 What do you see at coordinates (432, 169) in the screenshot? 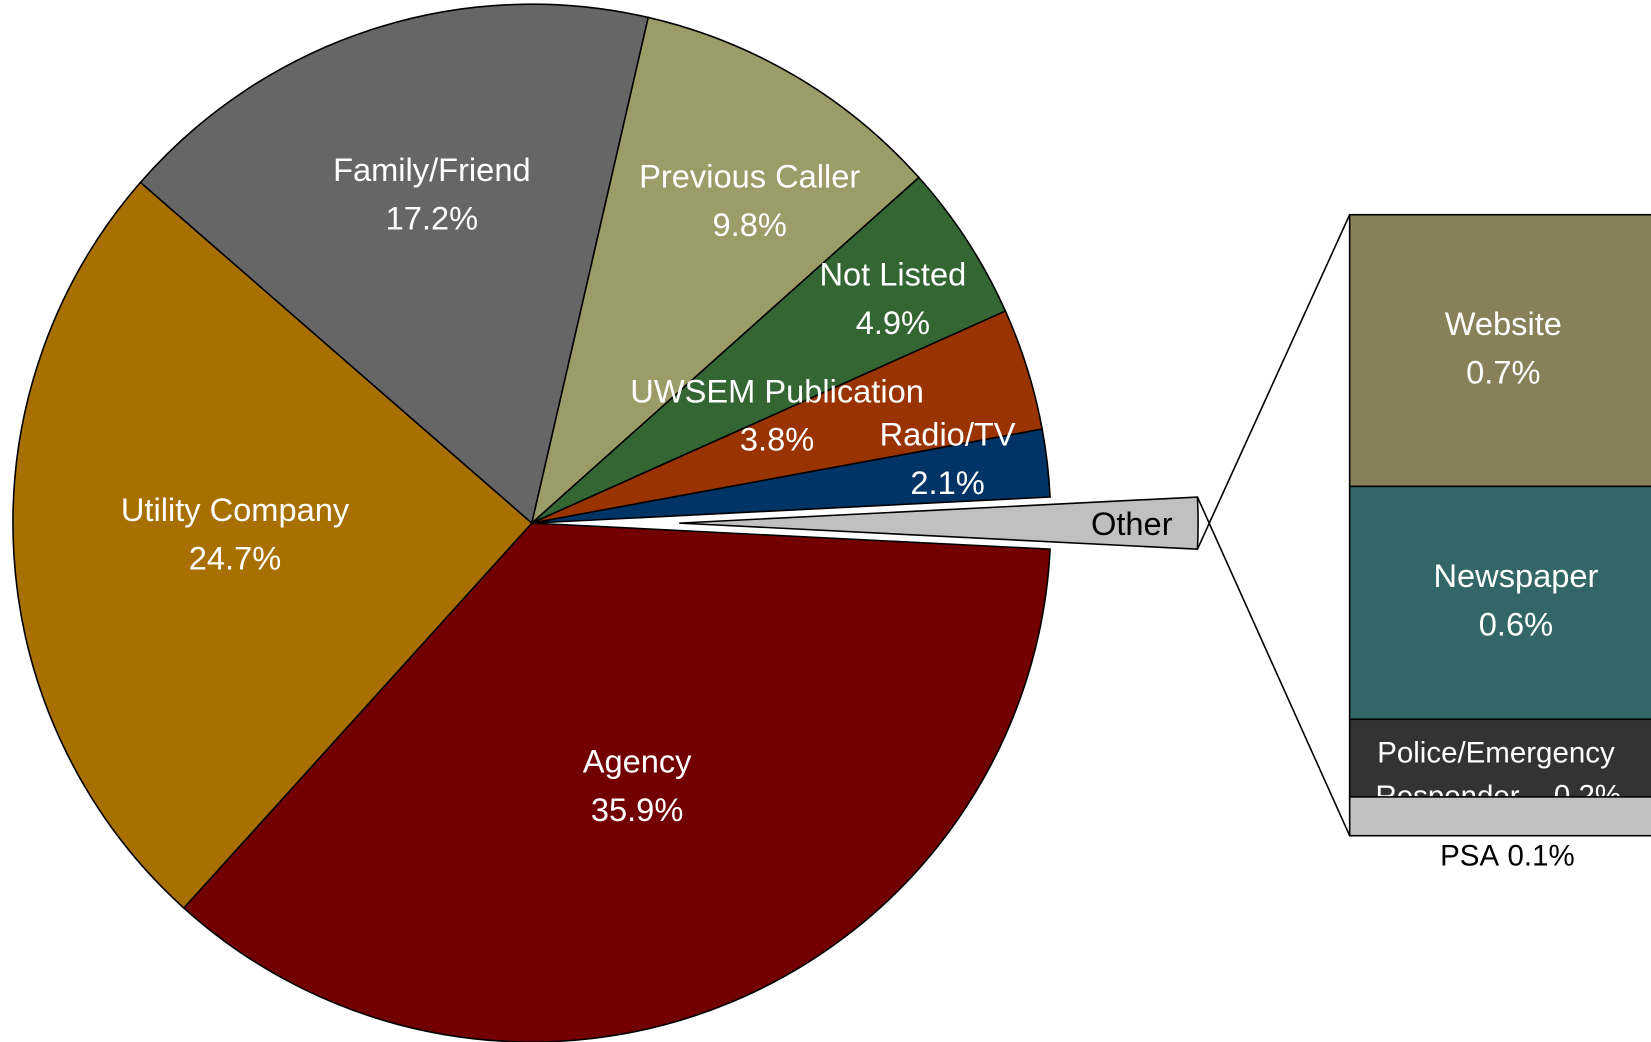
I see `slice-label: Family/Friend` at bounding box center [432, 169].